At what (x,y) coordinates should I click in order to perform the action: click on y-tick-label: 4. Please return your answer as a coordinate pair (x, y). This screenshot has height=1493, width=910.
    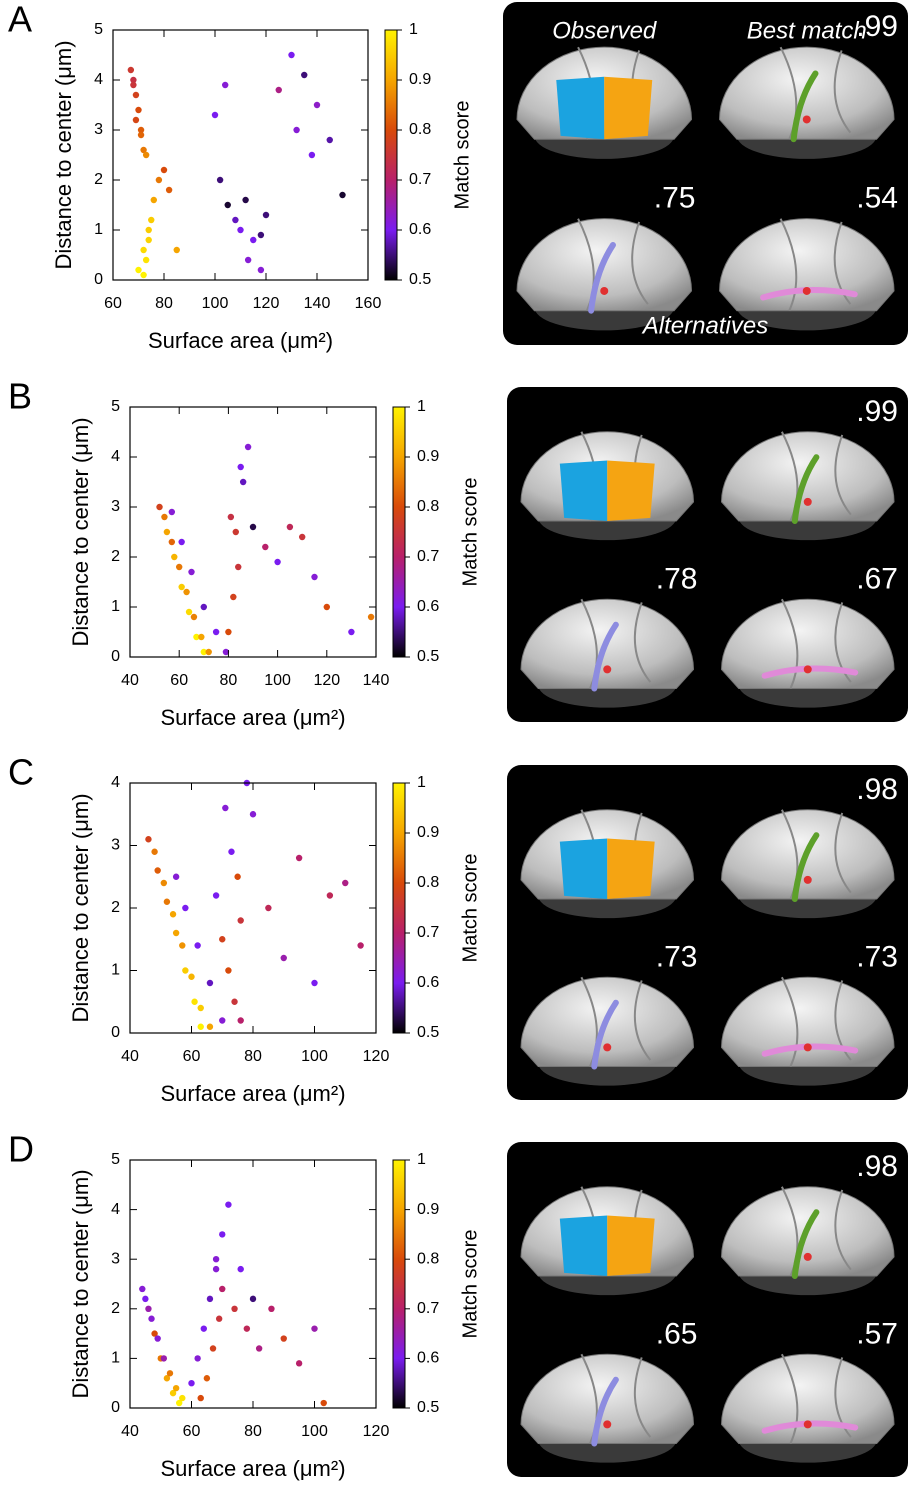
    Looking at the image, I should click on (115, 782).